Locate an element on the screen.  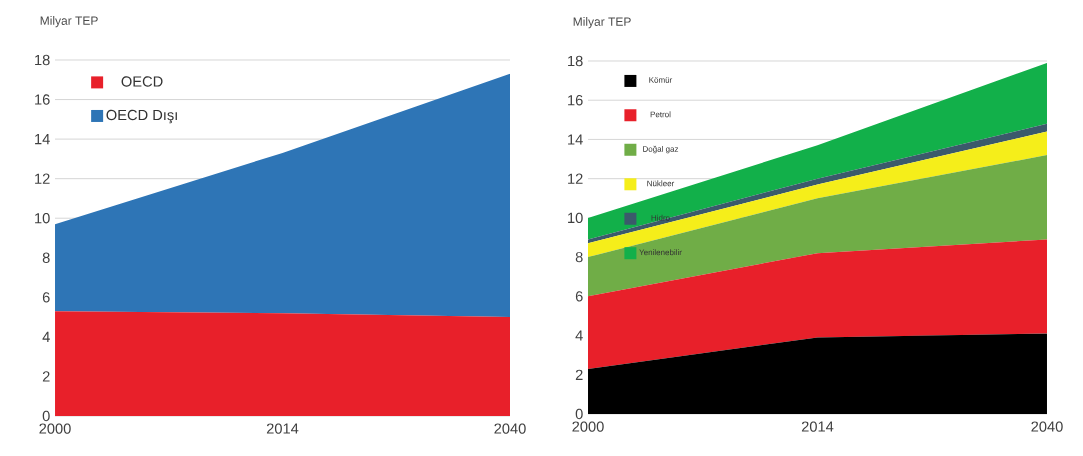
legend-label: Doğal gaz is located at coordinates (661, 149).